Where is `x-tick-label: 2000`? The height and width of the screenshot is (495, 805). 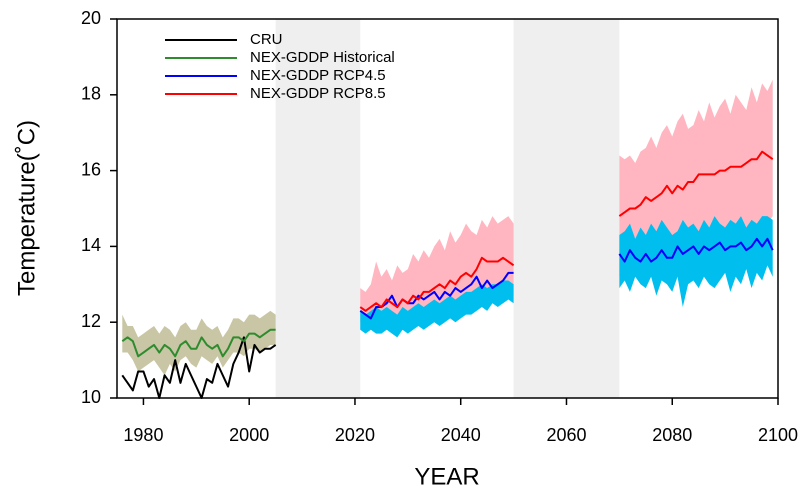 x-tick-label: 2000 is located at coordinates (249, 435).